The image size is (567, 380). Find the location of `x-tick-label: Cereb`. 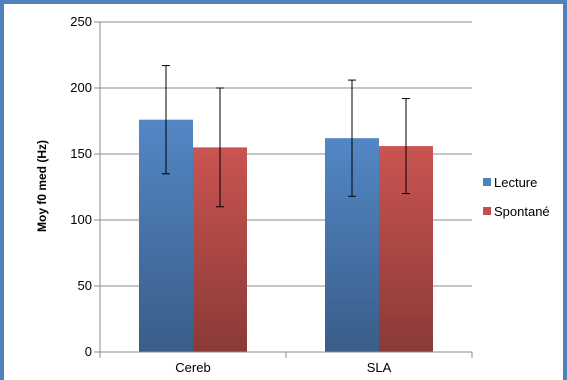

x-tick-label: Cereb is located at coordinates (192, 367).